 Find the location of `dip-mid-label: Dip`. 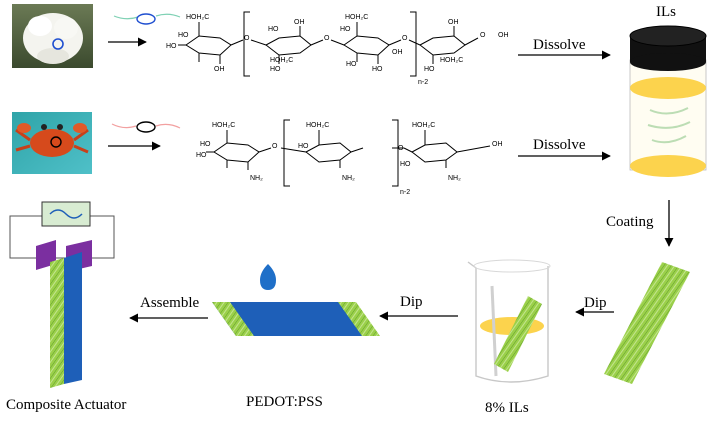

dip-mid-label: Dip is located at coordinates (411, 302).